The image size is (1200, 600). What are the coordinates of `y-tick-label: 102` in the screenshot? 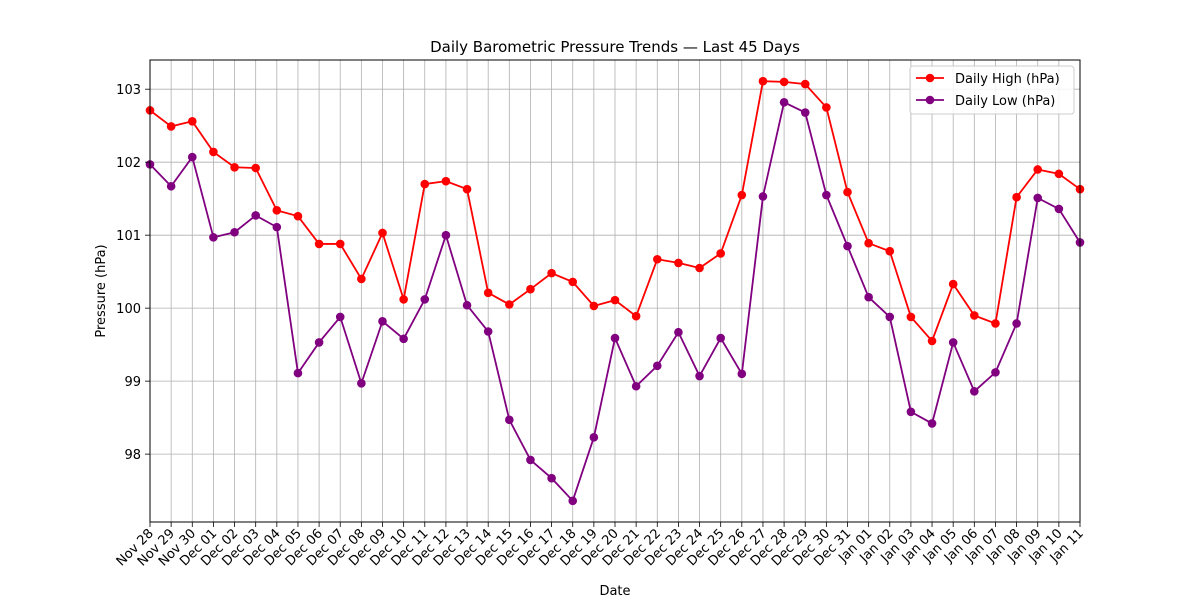 It's located at (128, 163).